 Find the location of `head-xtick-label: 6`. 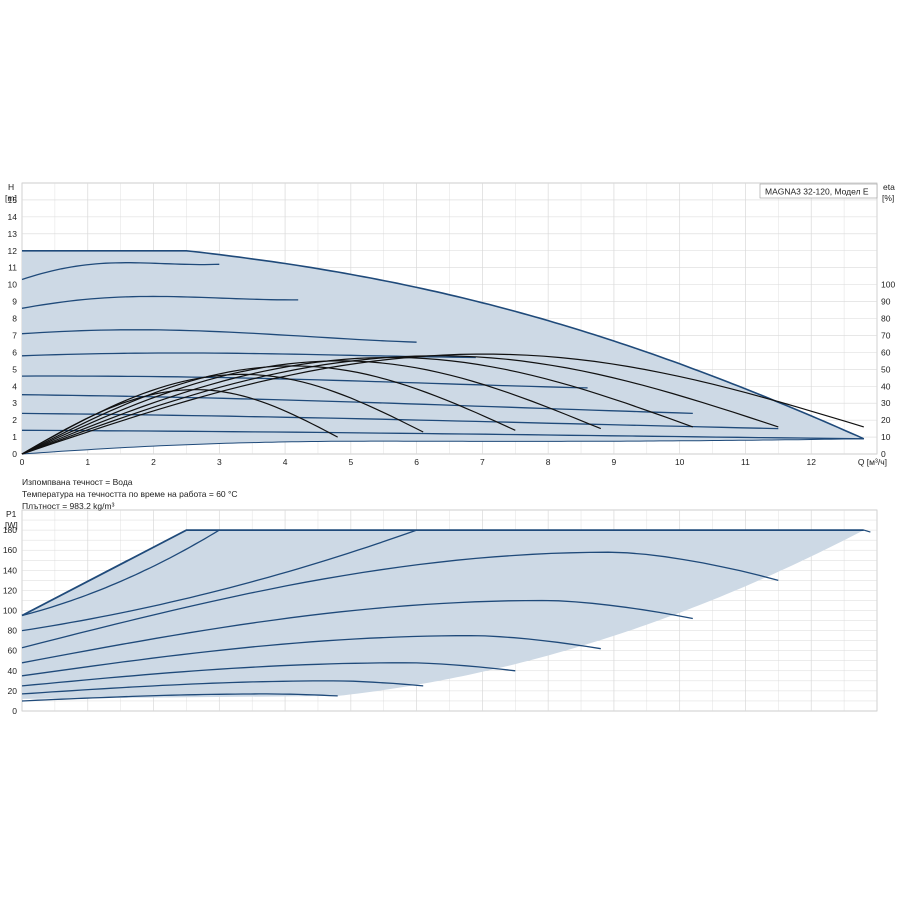

head-xtick-label: 6 is located at coordinates (416, 462).